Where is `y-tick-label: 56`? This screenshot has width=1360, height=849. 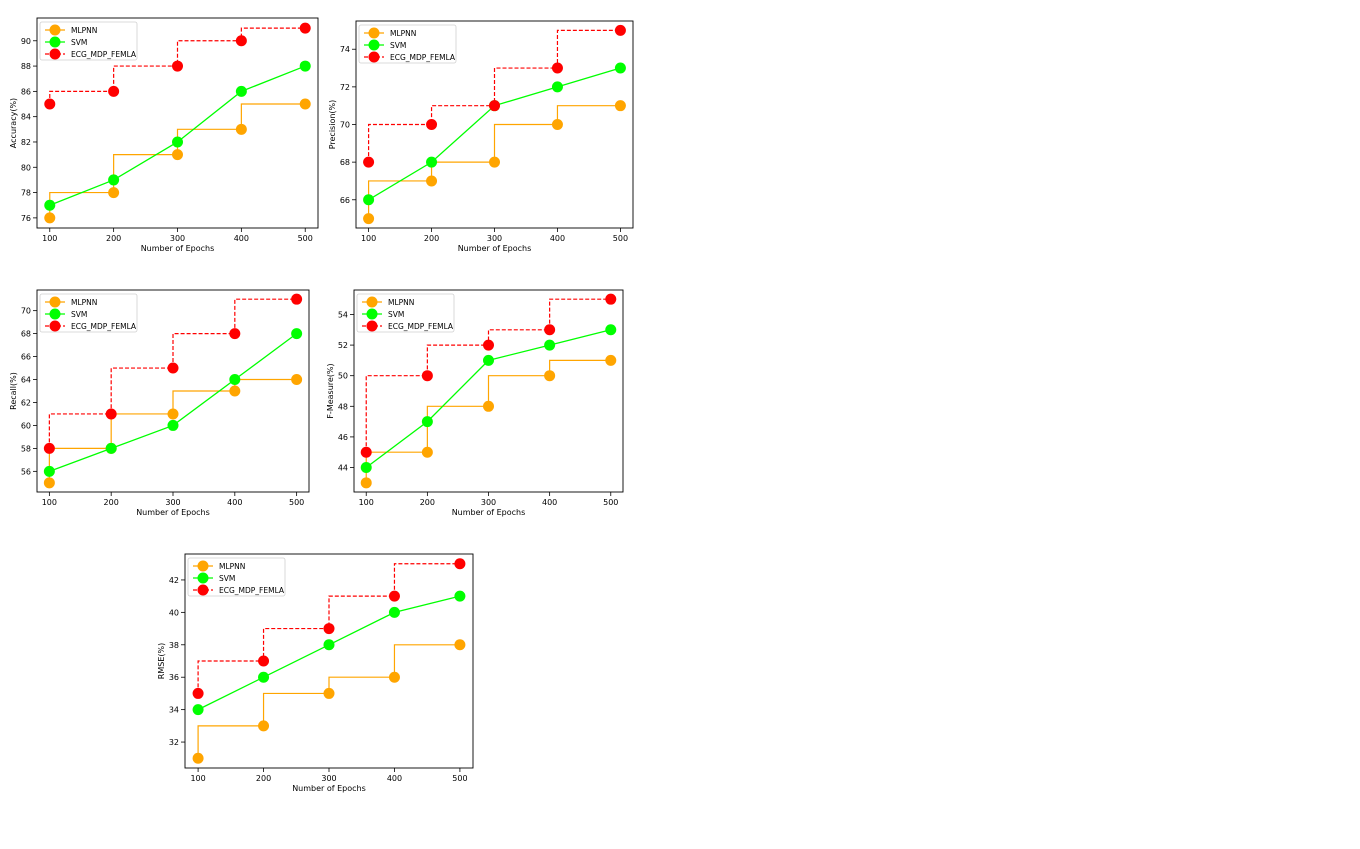 y-tick-label: 56 is located at coordinates (26, 471).